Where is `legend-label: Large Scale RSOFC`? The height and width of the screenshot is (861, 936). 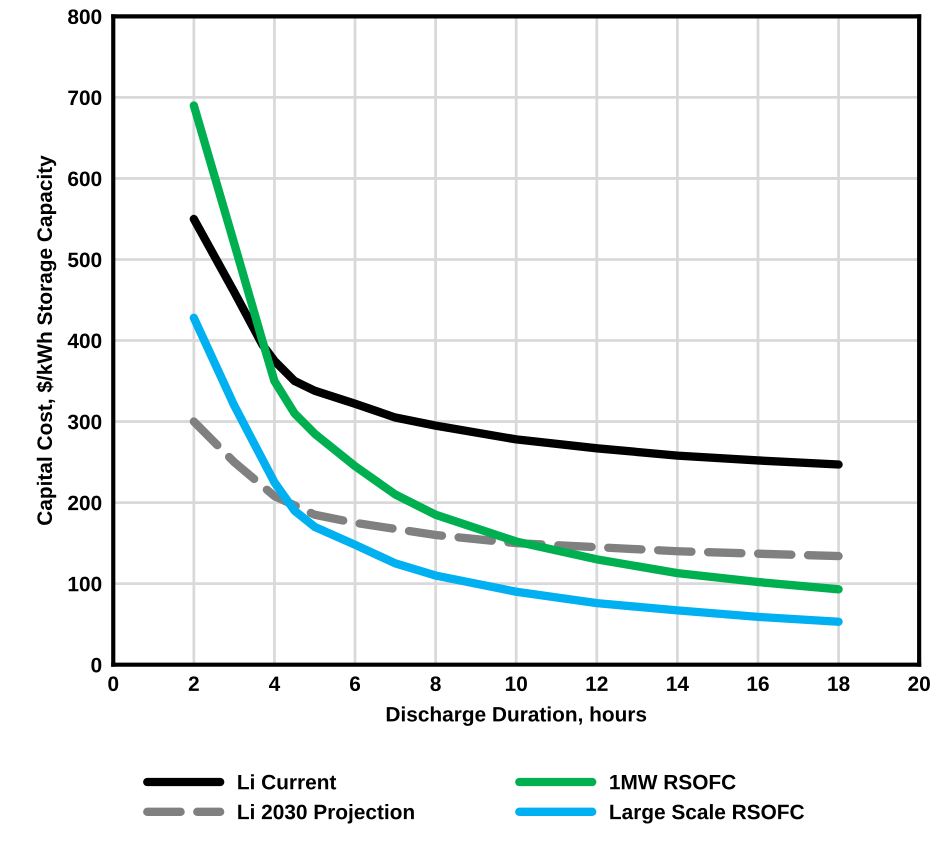
legend-label: Large Scale RSOFC is located at coordinates (707, 814).